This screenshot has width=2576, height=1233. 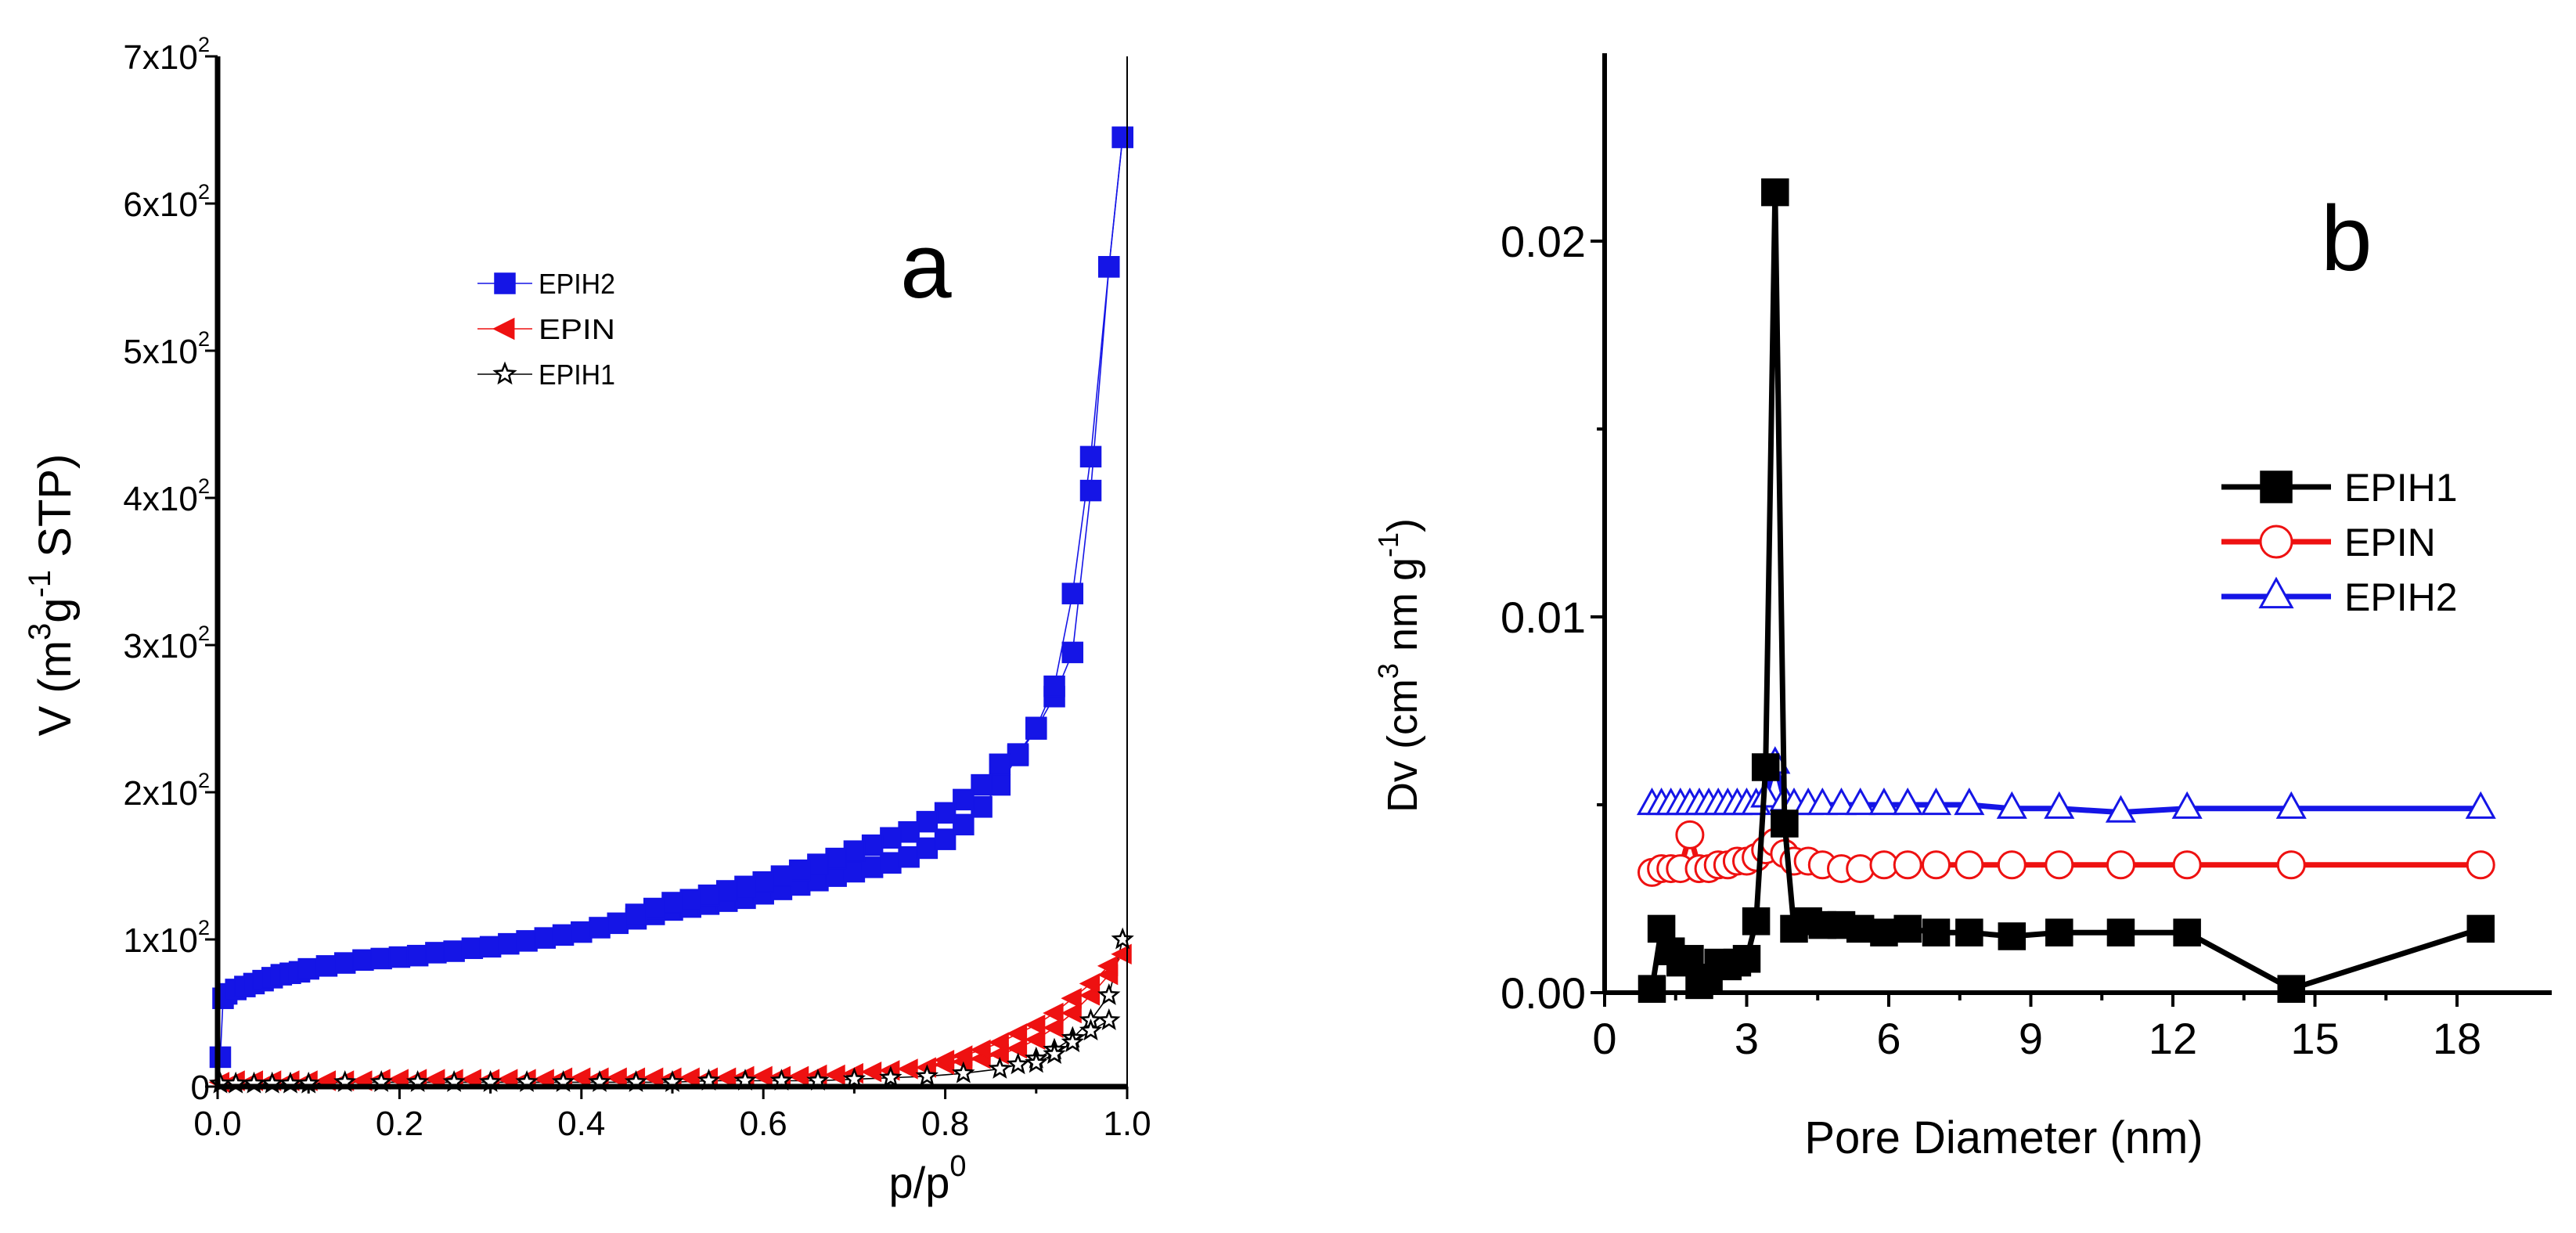 I want to click on x-tick-label: 0, so click(x=1604, y=1038).